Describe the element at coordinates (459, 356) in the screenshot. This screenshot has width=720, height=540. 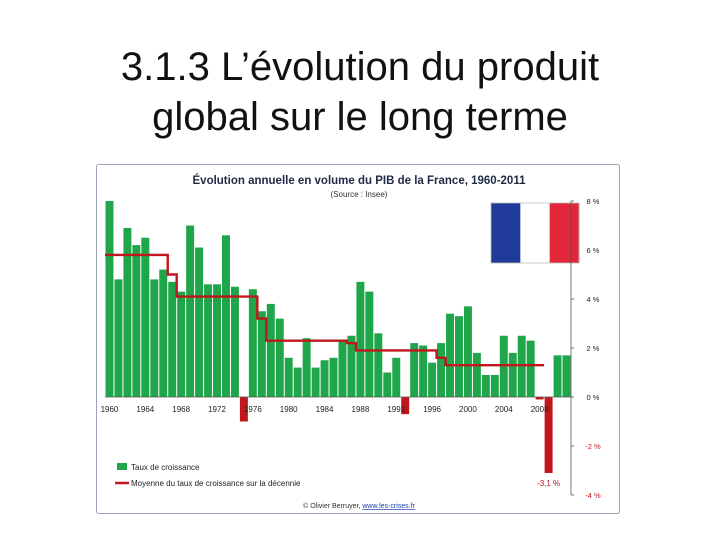
I see `bar-1999` at that location.